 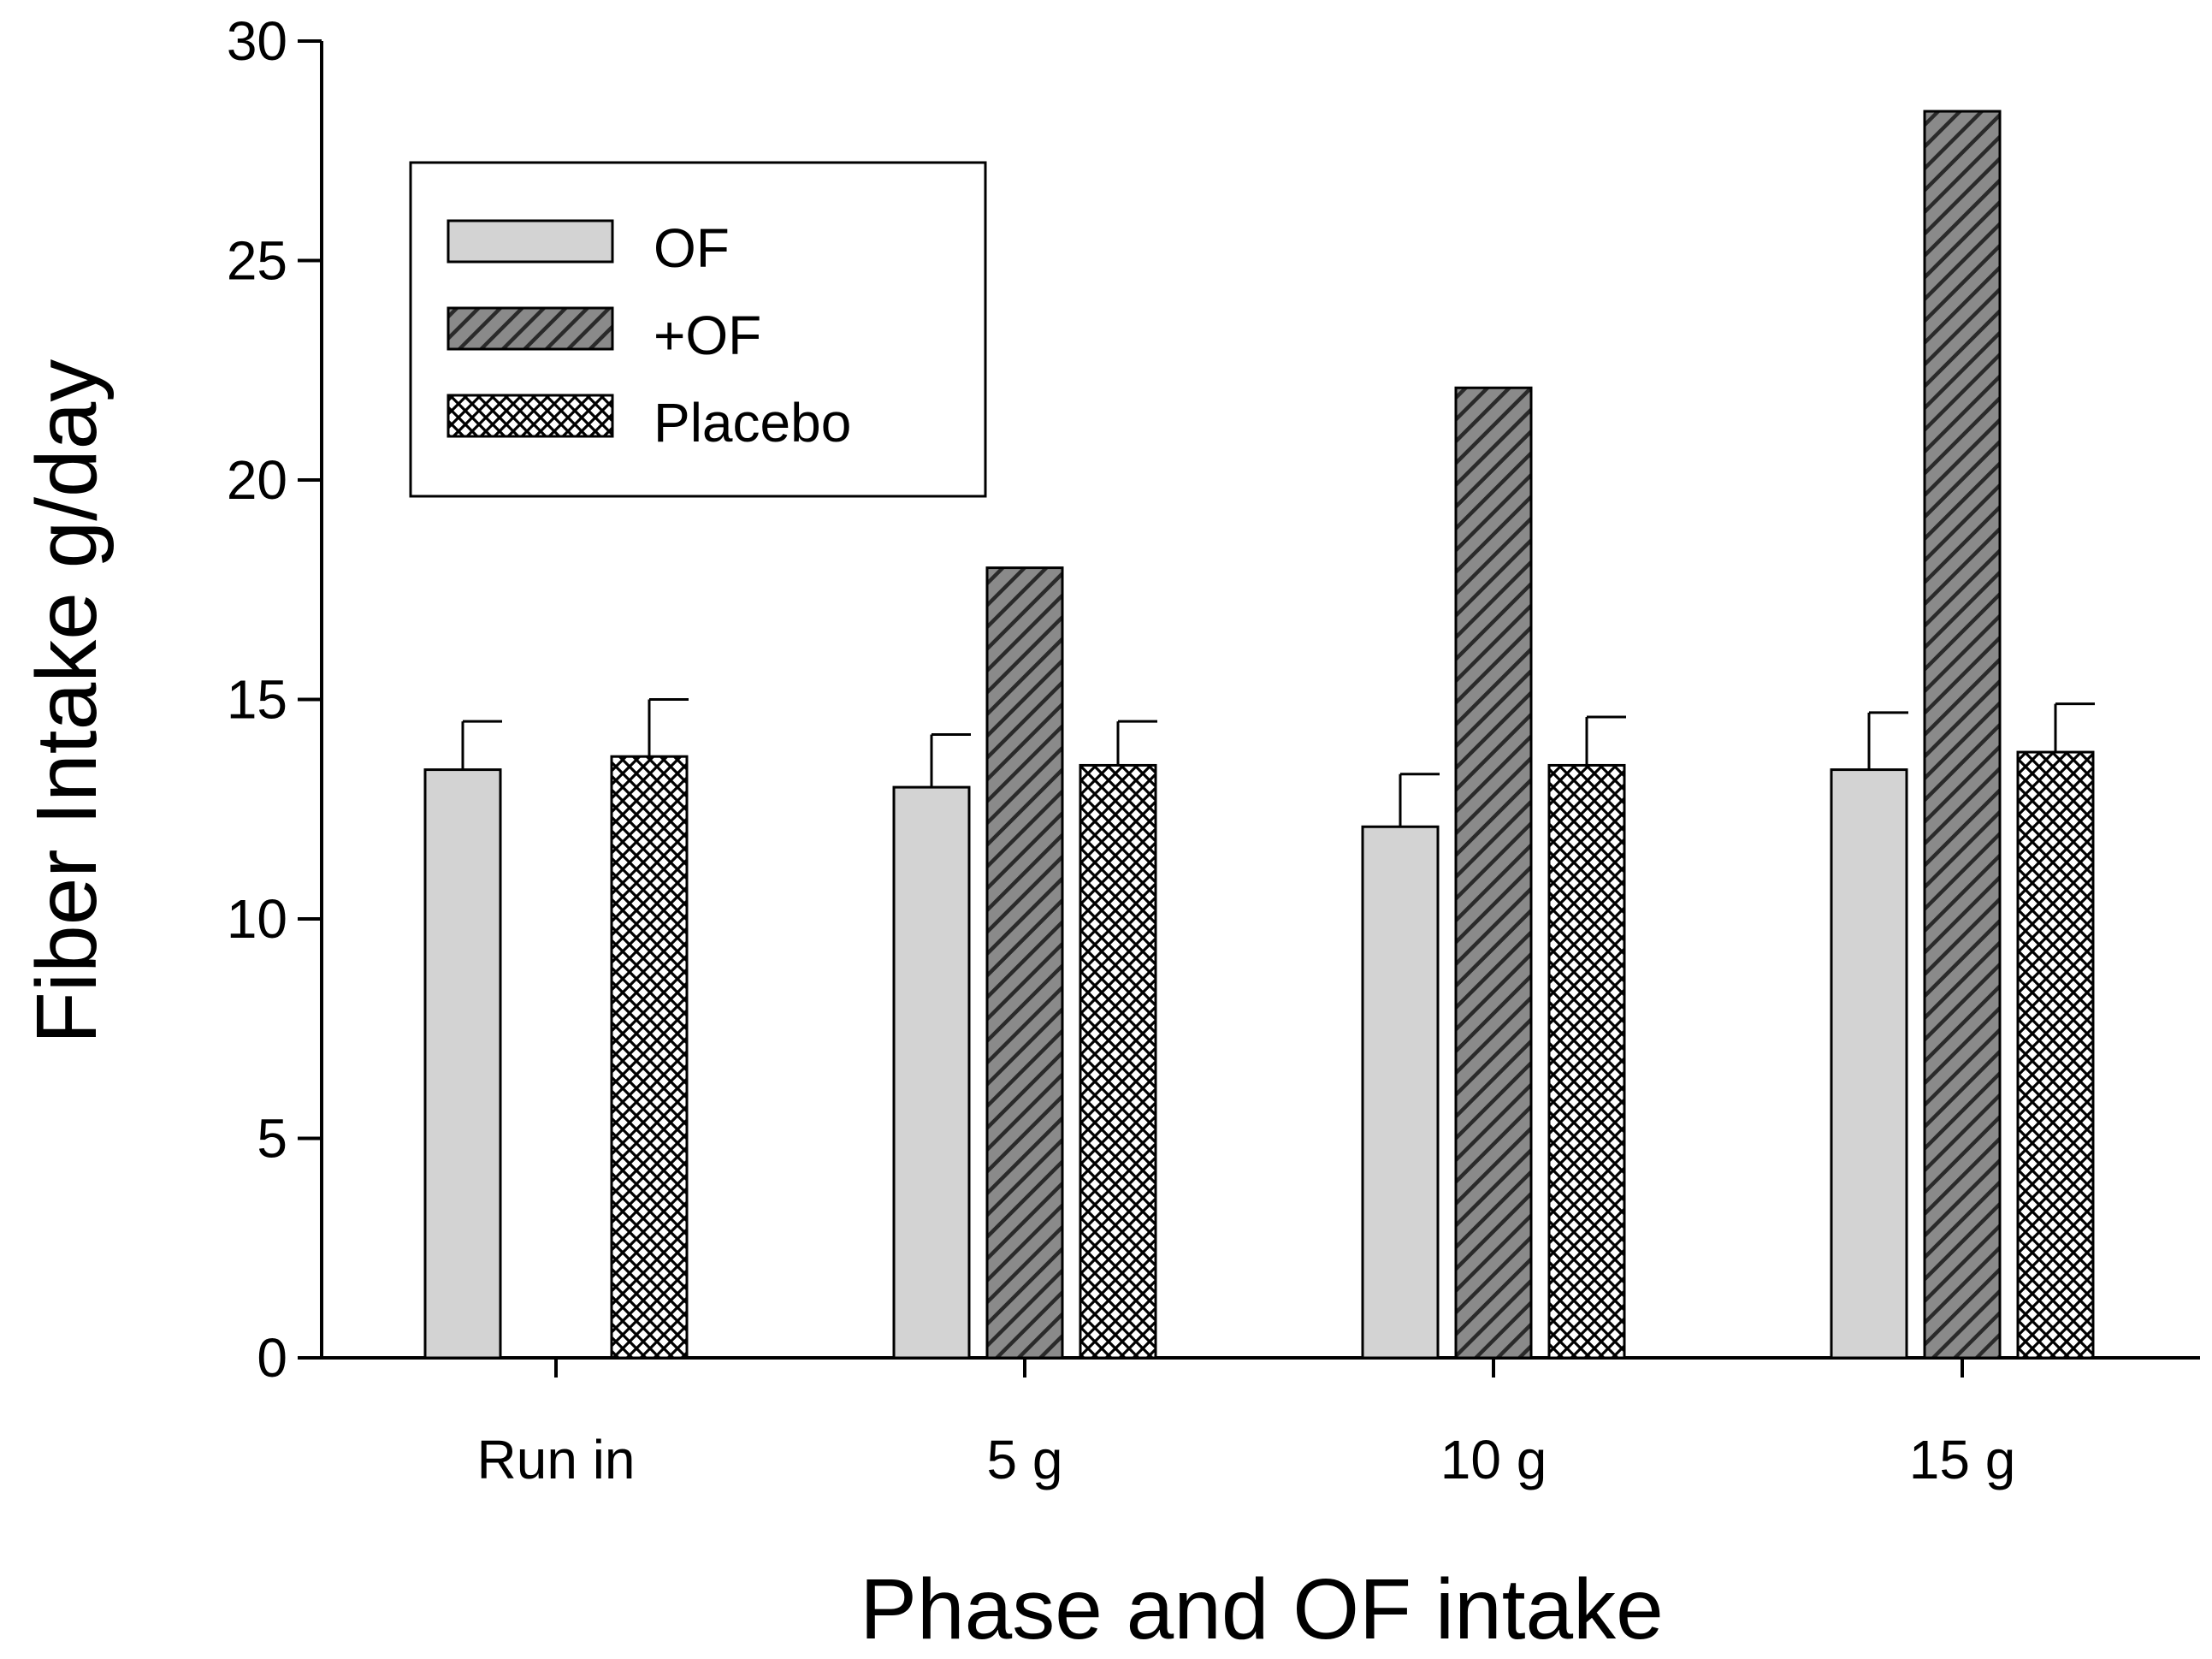 I want to click on legend-item-plus-of: +OF, so click(x=604, y=335).